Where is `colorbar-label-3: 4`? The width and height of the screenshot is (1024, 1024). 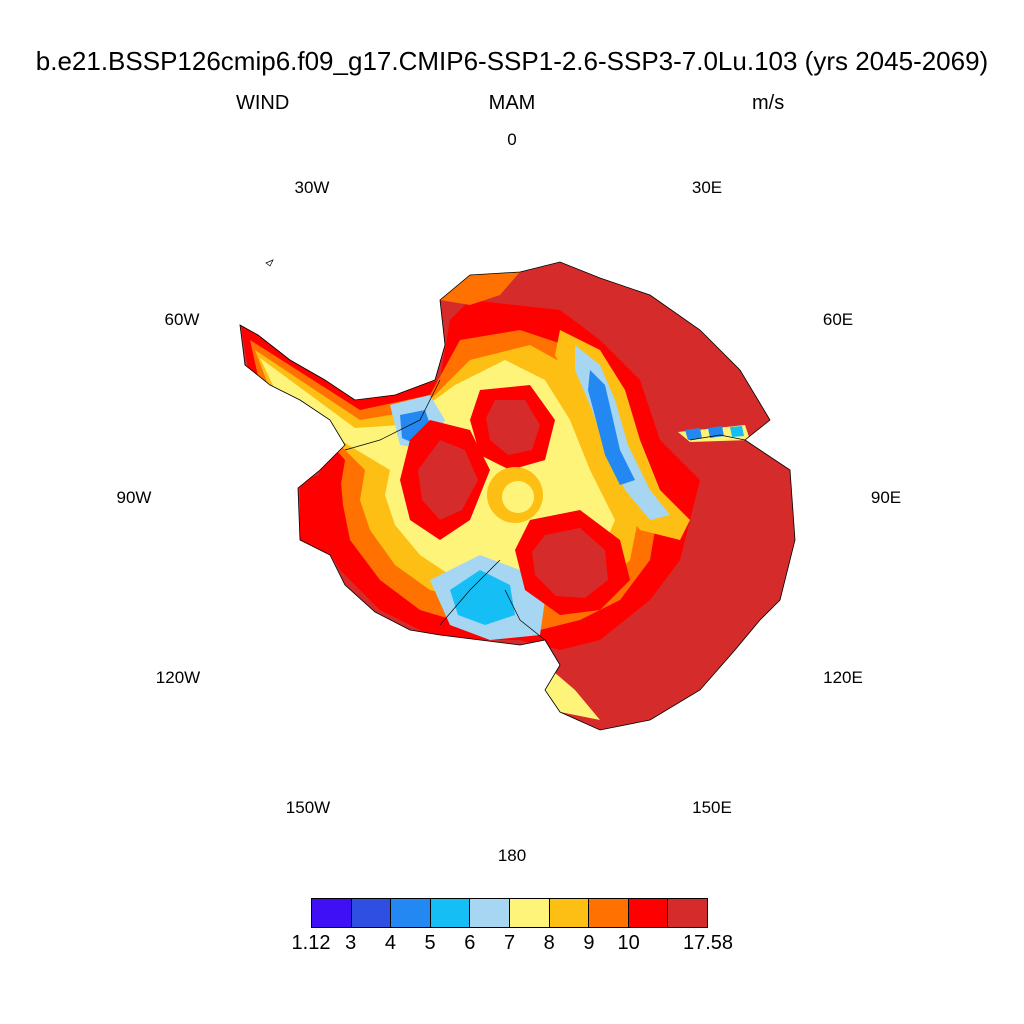 colorbar-label-3: 4 is located at coordinates (390, 943).